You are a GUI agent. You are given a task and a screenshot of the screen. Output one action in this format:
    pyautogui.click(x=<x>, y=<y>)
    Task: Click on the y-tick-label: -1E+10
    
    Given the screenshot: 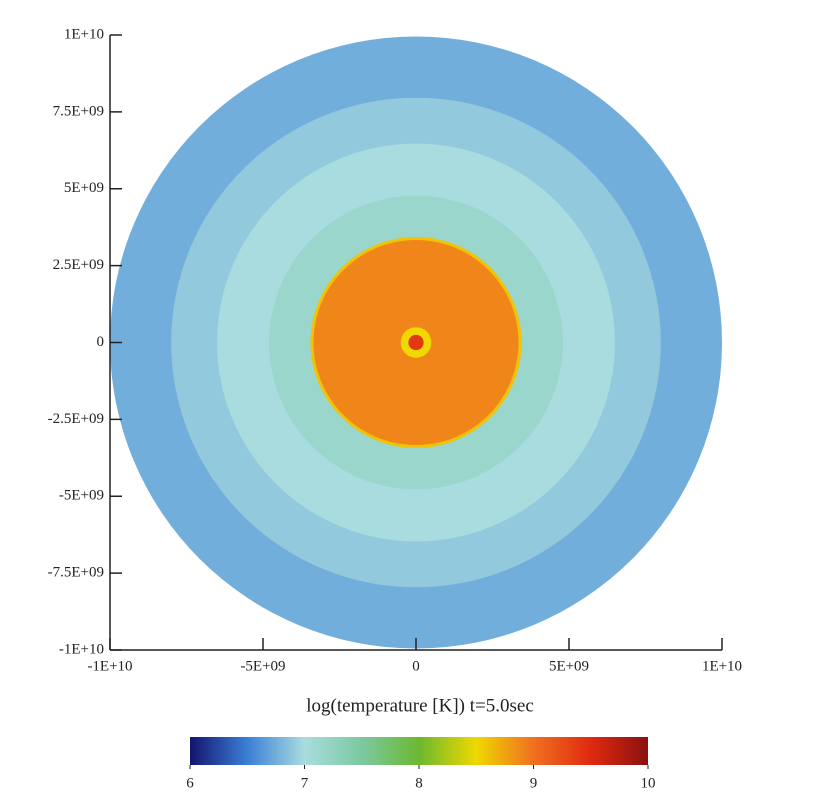 What is the action you would take?
    pyautogui.click(x=81, y=649)
    